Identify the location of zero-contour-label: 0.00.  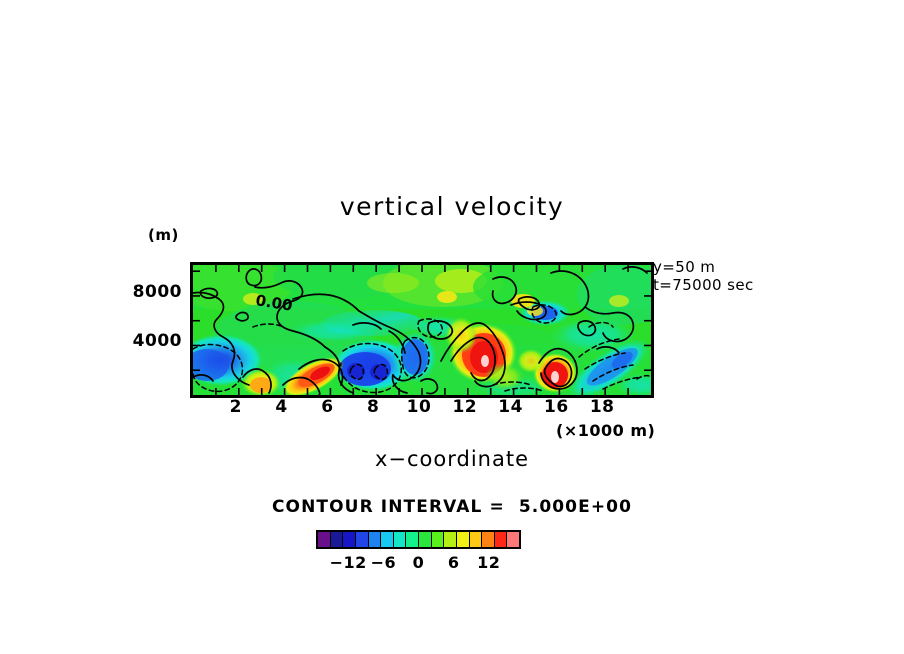
(273, 303).